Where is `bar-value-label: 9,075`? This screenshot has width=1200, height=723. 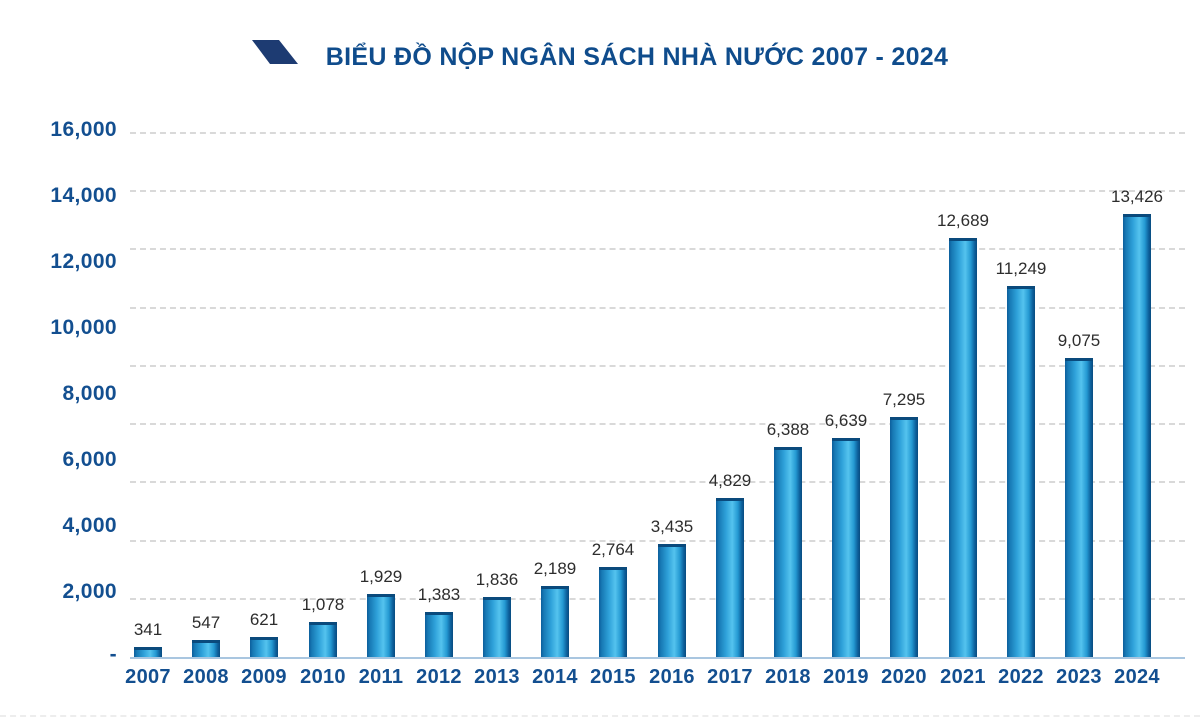
bar-value-label: 9,075 is located at coordinates (1079, 340).